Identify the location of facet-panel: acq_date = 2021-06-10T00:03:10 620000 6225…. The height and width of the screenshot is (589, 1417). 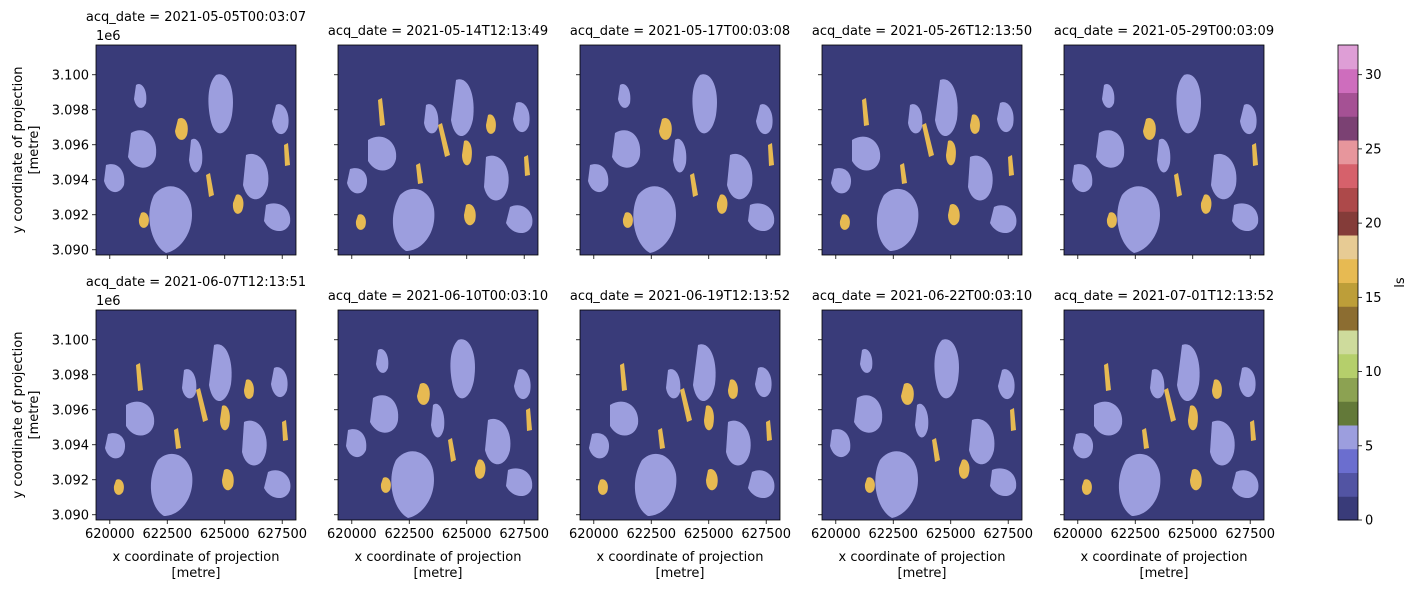
(438, 415).